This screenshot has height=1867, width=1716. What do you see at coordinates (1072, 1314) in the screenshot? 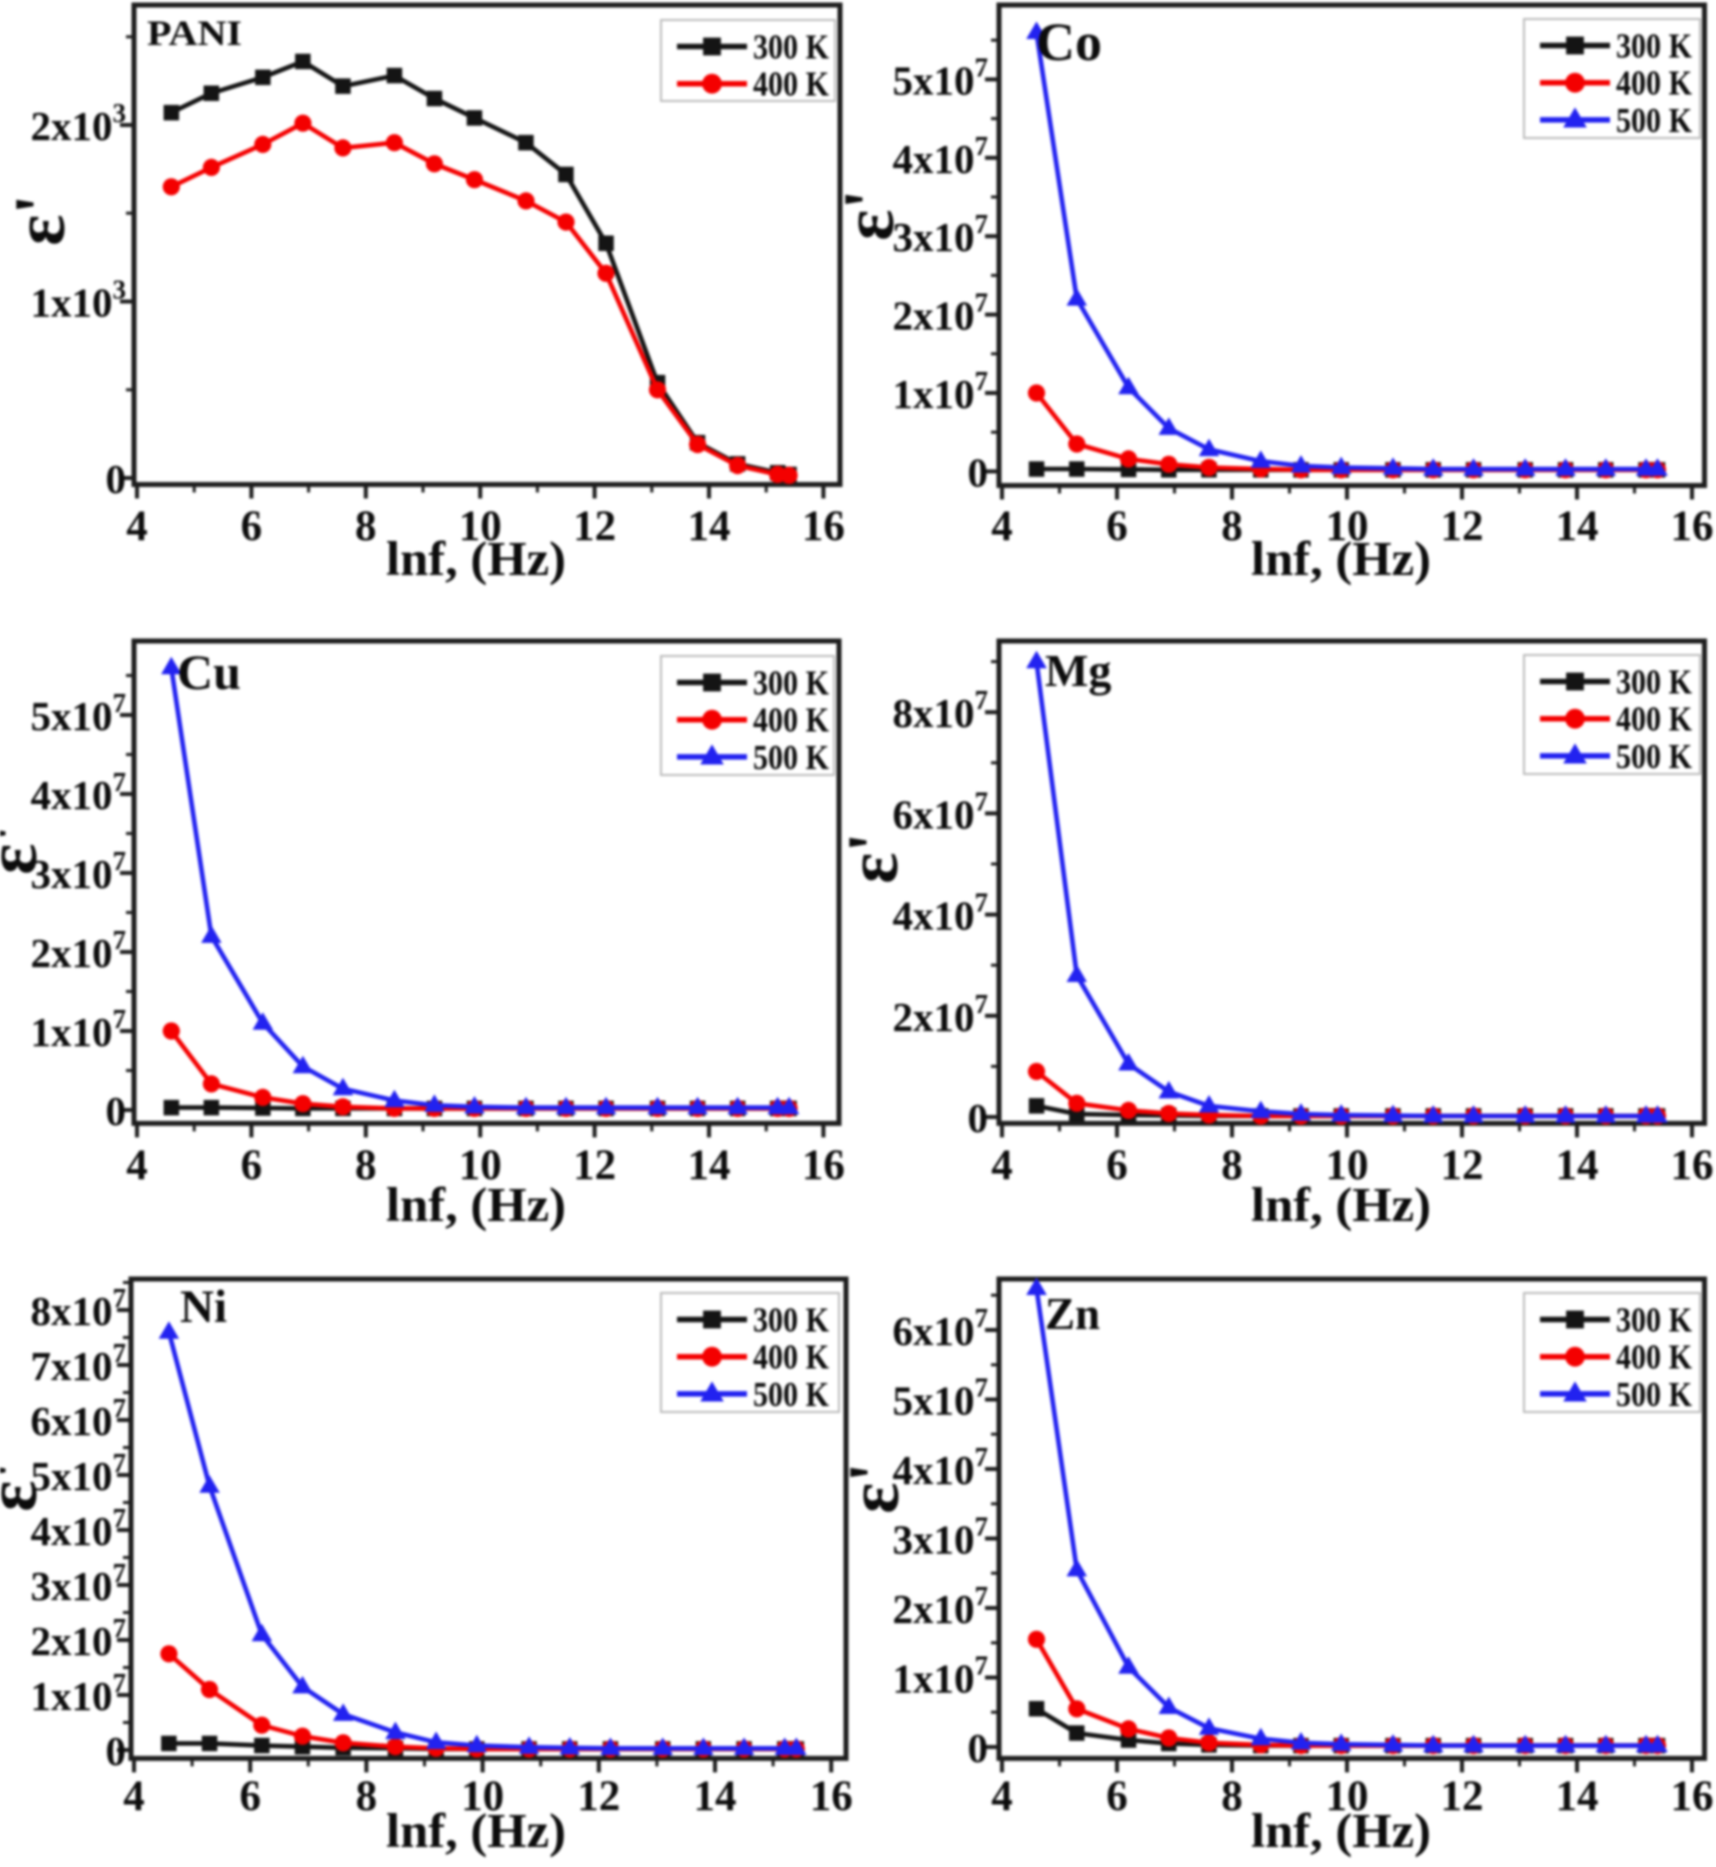
I see `svg-text: Zn` at bounding box center [1072, 1314].